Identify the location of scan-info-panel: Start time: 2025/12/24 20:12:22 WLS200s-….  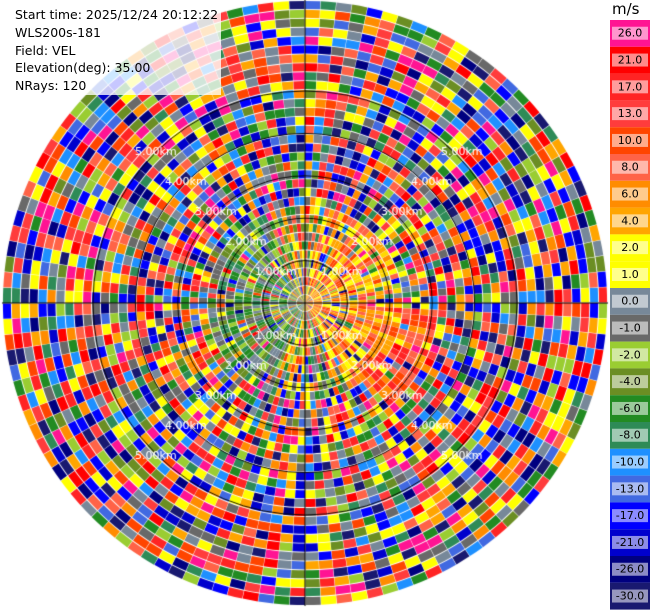
(117, 50).